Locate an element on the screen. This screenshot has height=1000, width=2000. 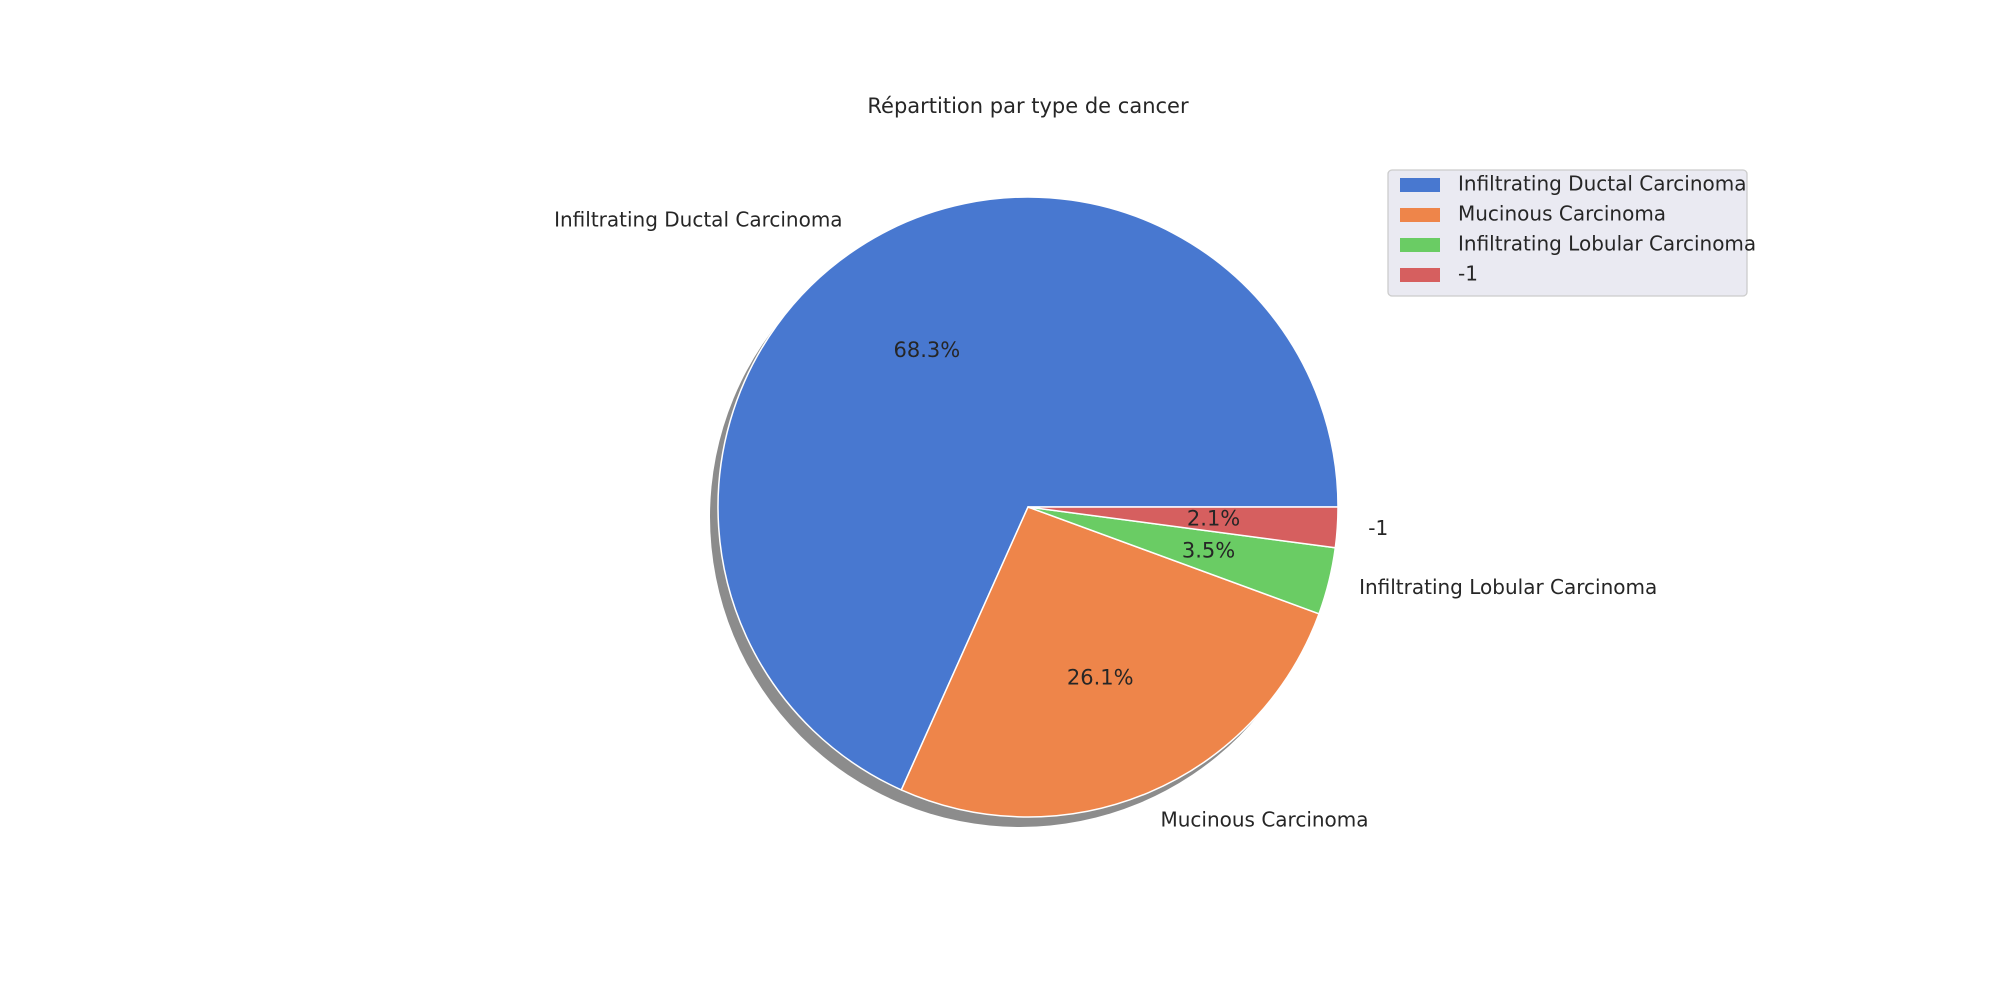
legend-label-infiltrating-ductal-carcinoma: Infiltrating Ductal Carcinoma is located at coordinates (1602, 184).